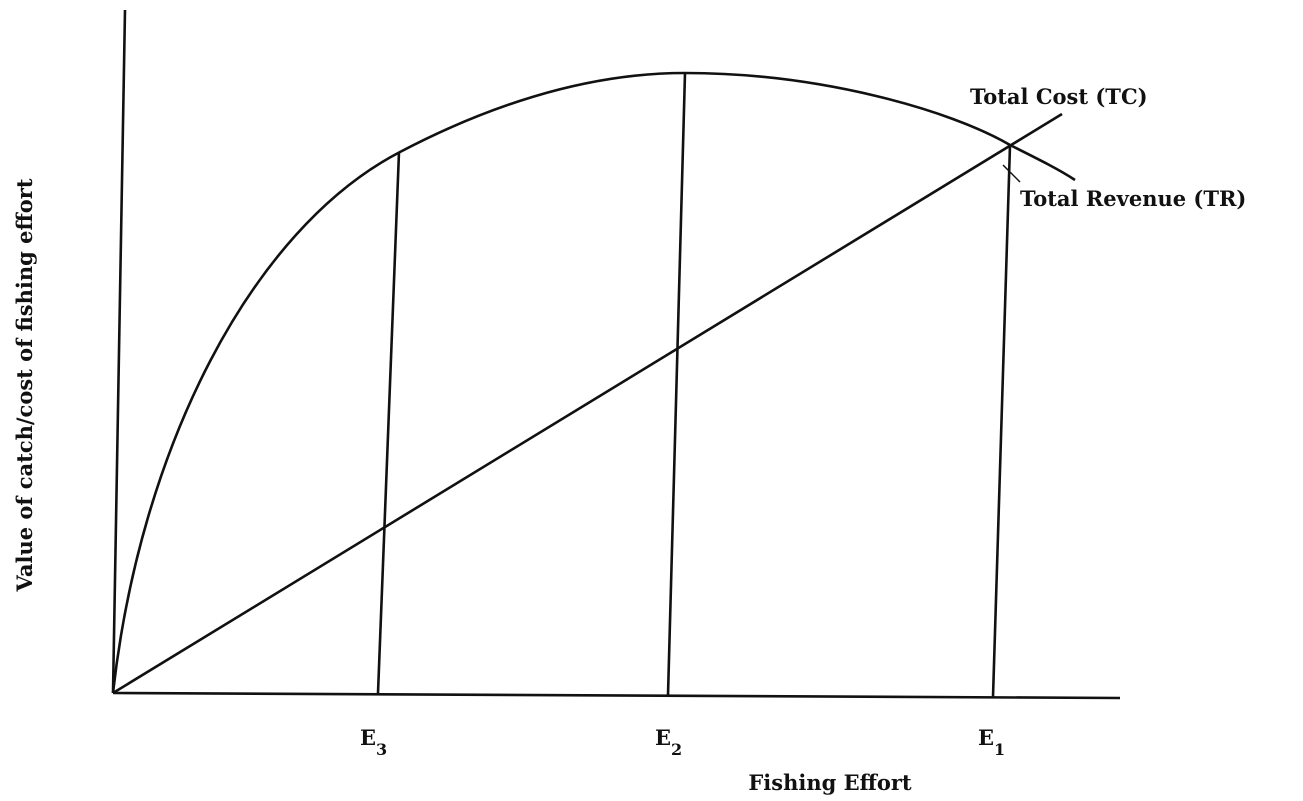 Image resolution: width=1303 pixels, height=801 pixels. Describe the element at coordinates (119, 351) in the screenshot. I see `y-axis` at that location.